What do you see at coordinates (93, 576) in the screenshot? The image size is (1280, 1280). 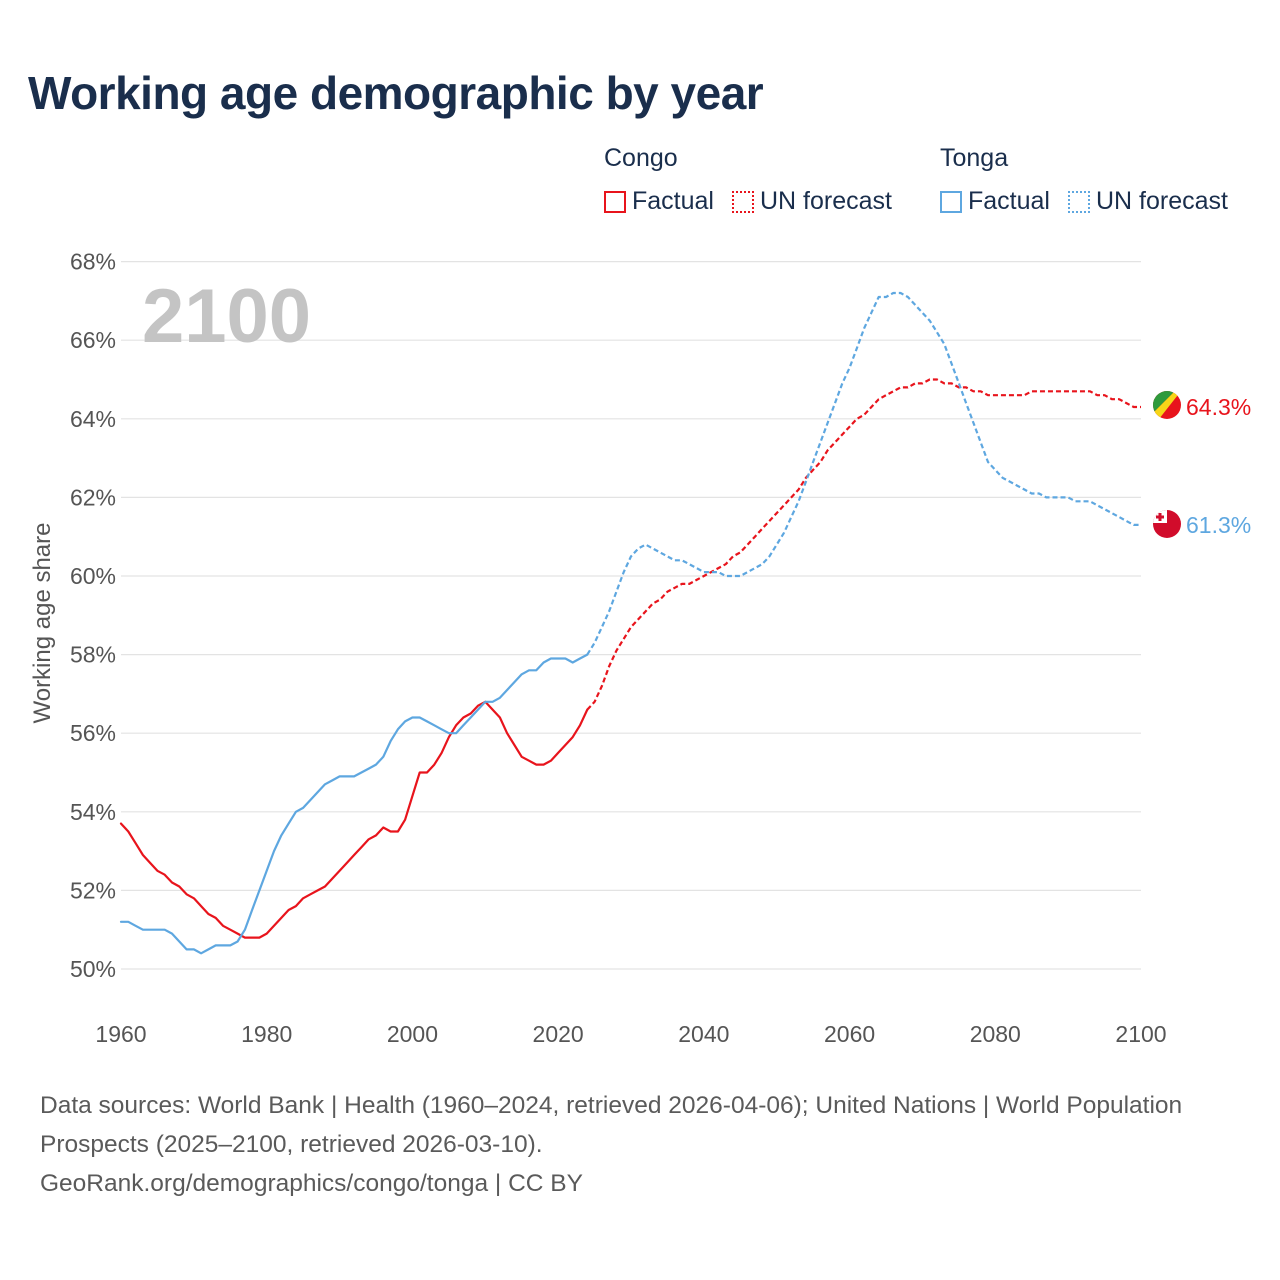 I see `y-tick-label: 60%` at bounding box center [93, 576].